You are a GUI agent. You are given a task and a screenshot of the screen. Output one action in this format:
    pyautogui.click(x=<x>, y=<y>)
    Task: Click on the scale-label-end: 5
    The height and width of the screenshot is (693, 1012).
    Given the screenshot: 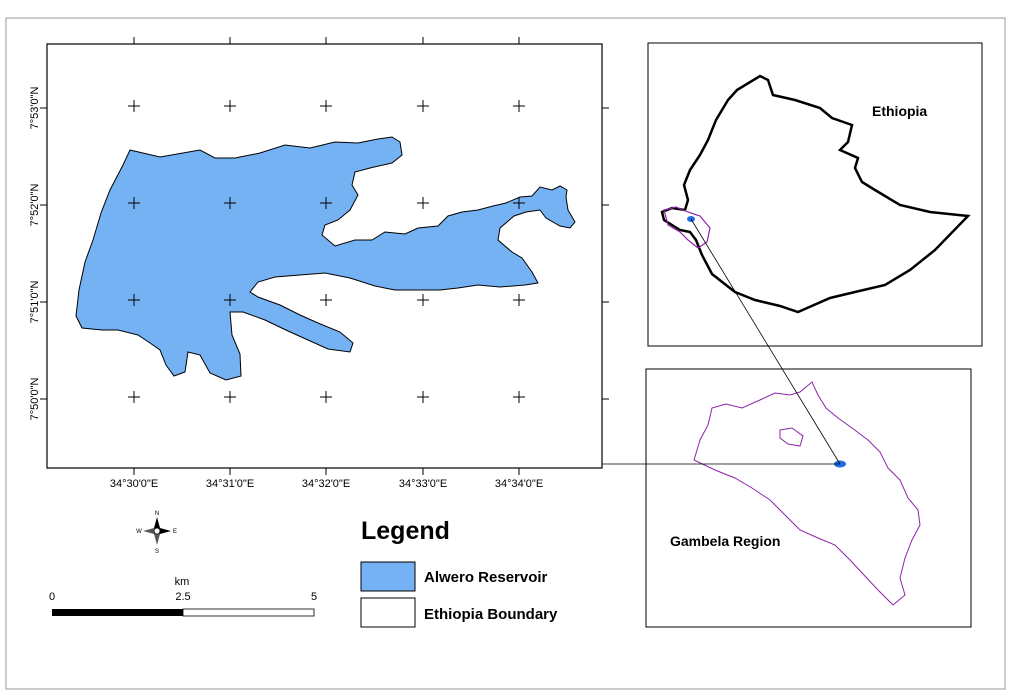 What is the action you would take?
    pyautogui.click(x=314, y=597)
    